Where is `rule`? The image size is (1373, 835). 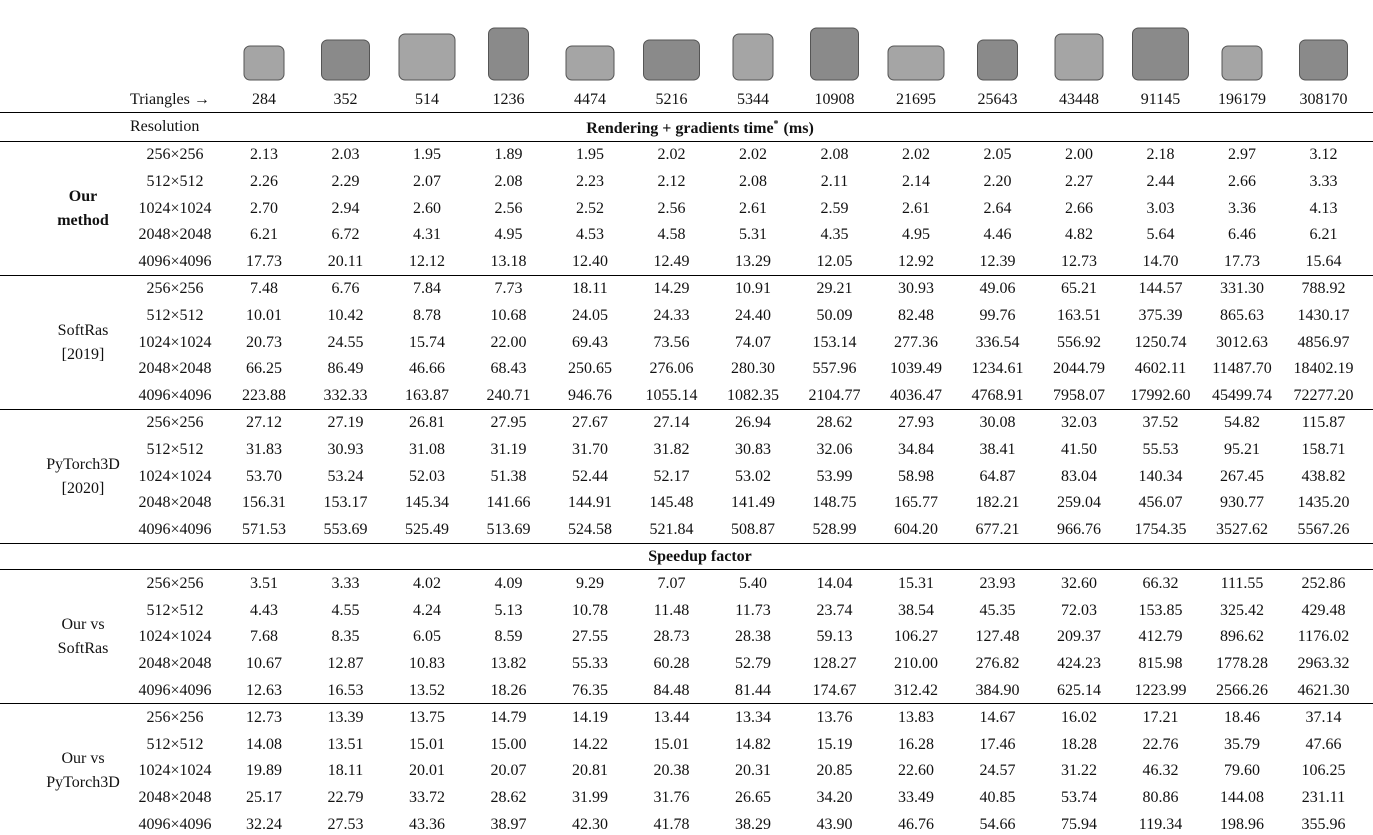 rule is located at coordinates (686, 112).